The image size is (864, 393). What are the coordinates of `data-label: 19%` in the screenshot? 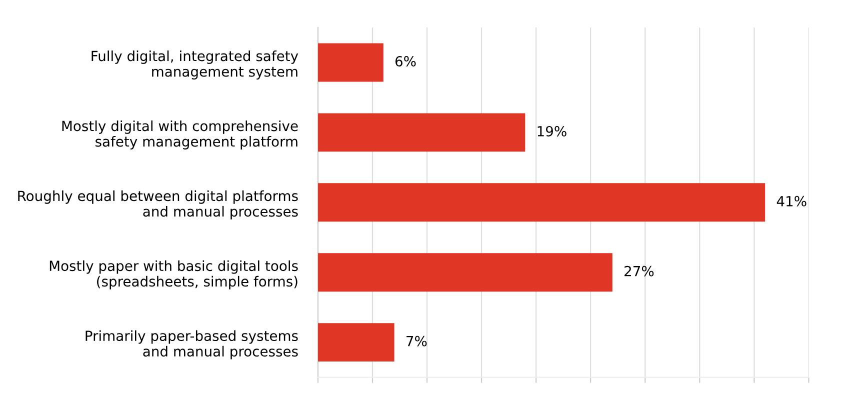 It's located at (552, 131).